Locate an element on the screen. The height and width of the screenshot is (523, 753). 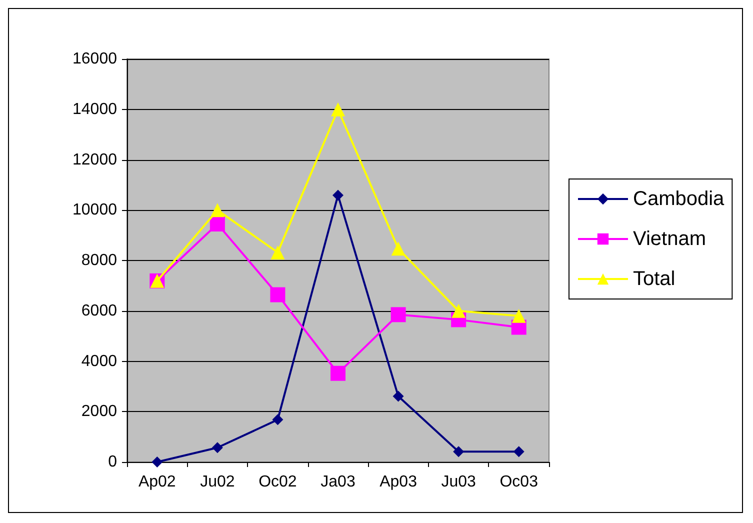
x-tick-label: Ju02 is located at coordinates (217, 482).